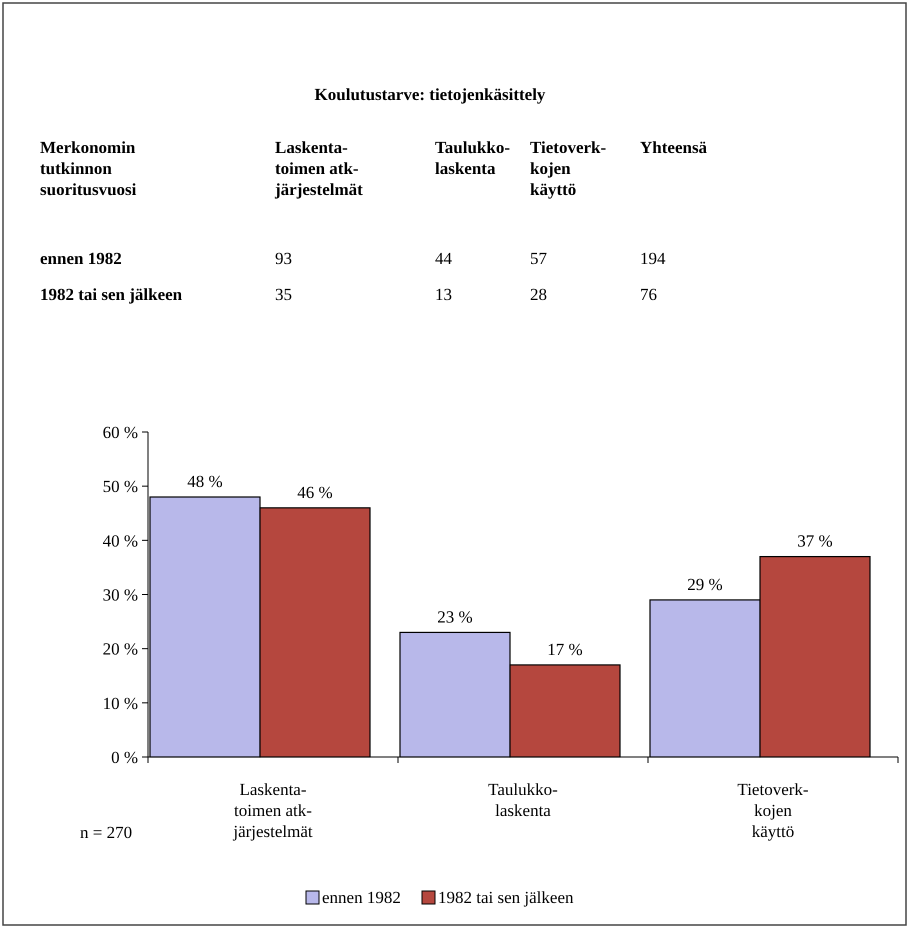 The width and height of the screenshot is (909, 930). I want to click on y-tick-label: 20 %, so click(120, 649).